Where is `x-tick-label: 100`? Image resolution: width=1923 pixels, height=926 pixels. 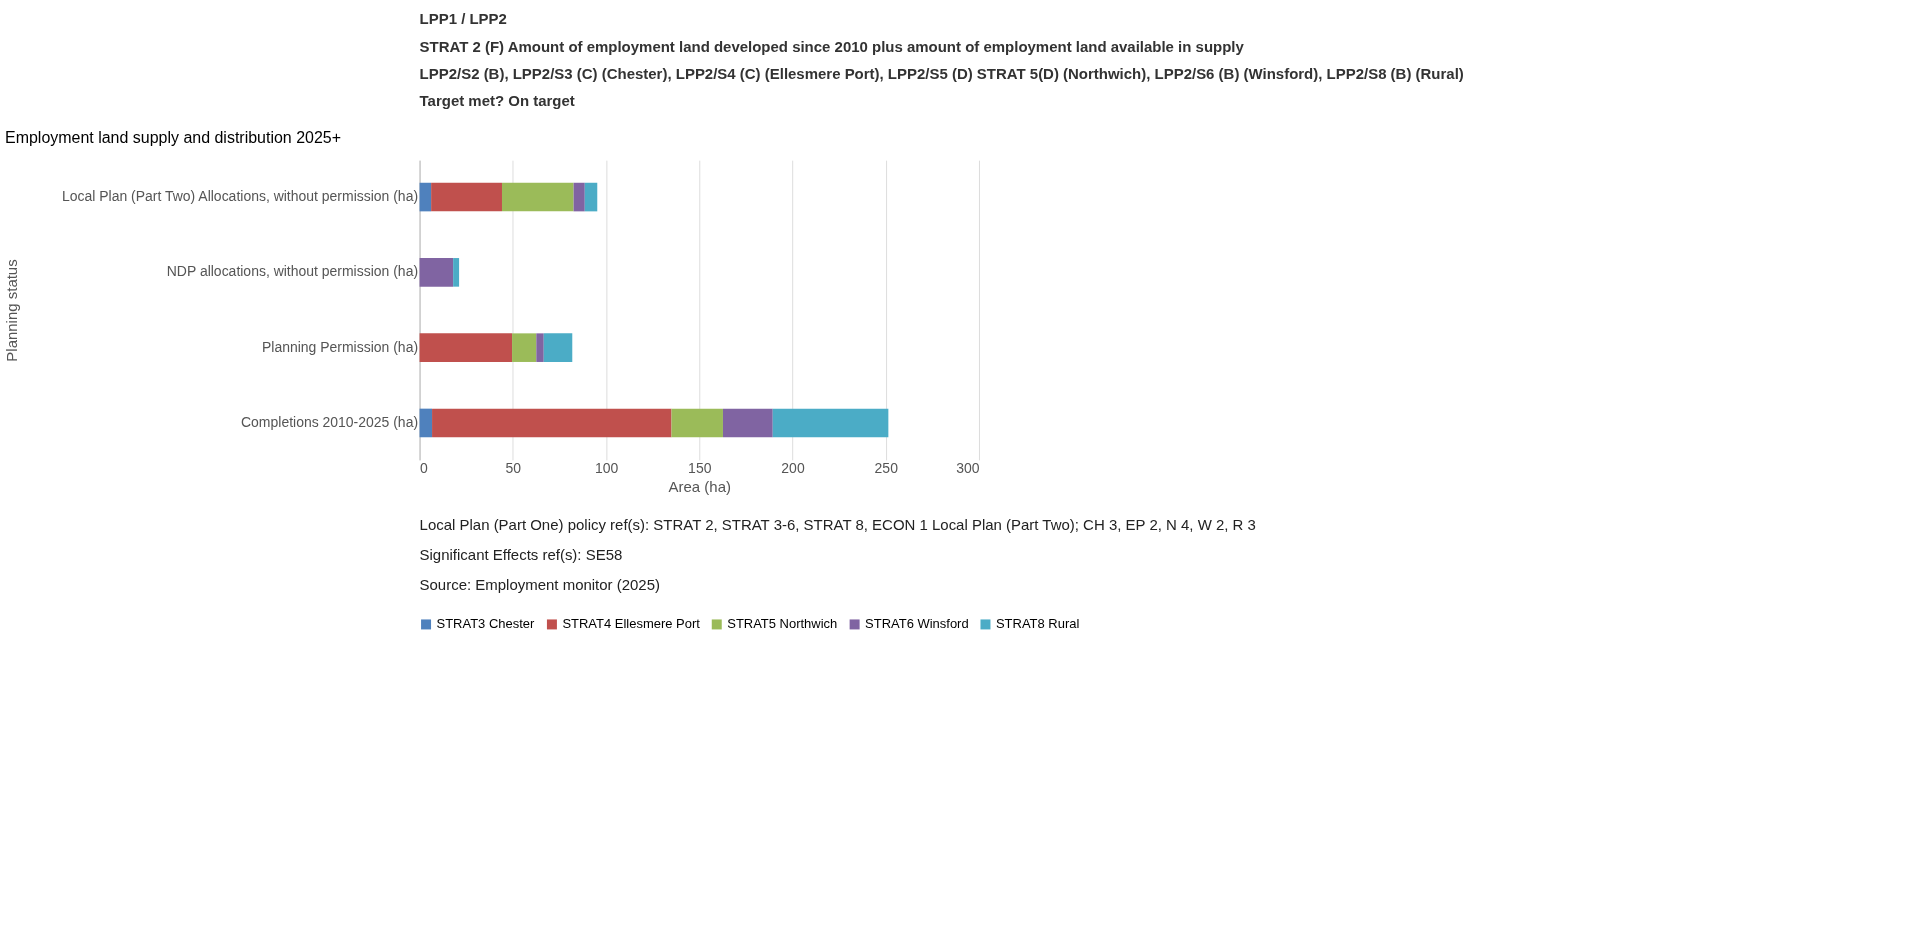
x-tick-label: 100 is located at coordinates (606, 468).